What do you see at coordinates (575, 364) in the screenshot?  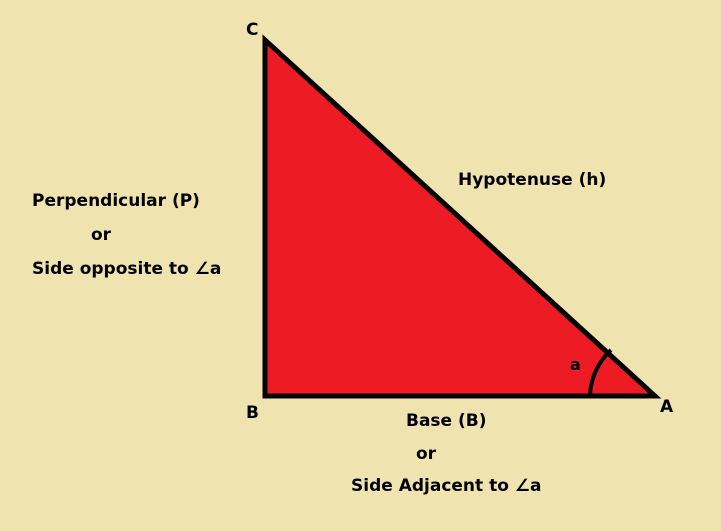 I see `angle-a-label: a` at bounding box center [575, 364].